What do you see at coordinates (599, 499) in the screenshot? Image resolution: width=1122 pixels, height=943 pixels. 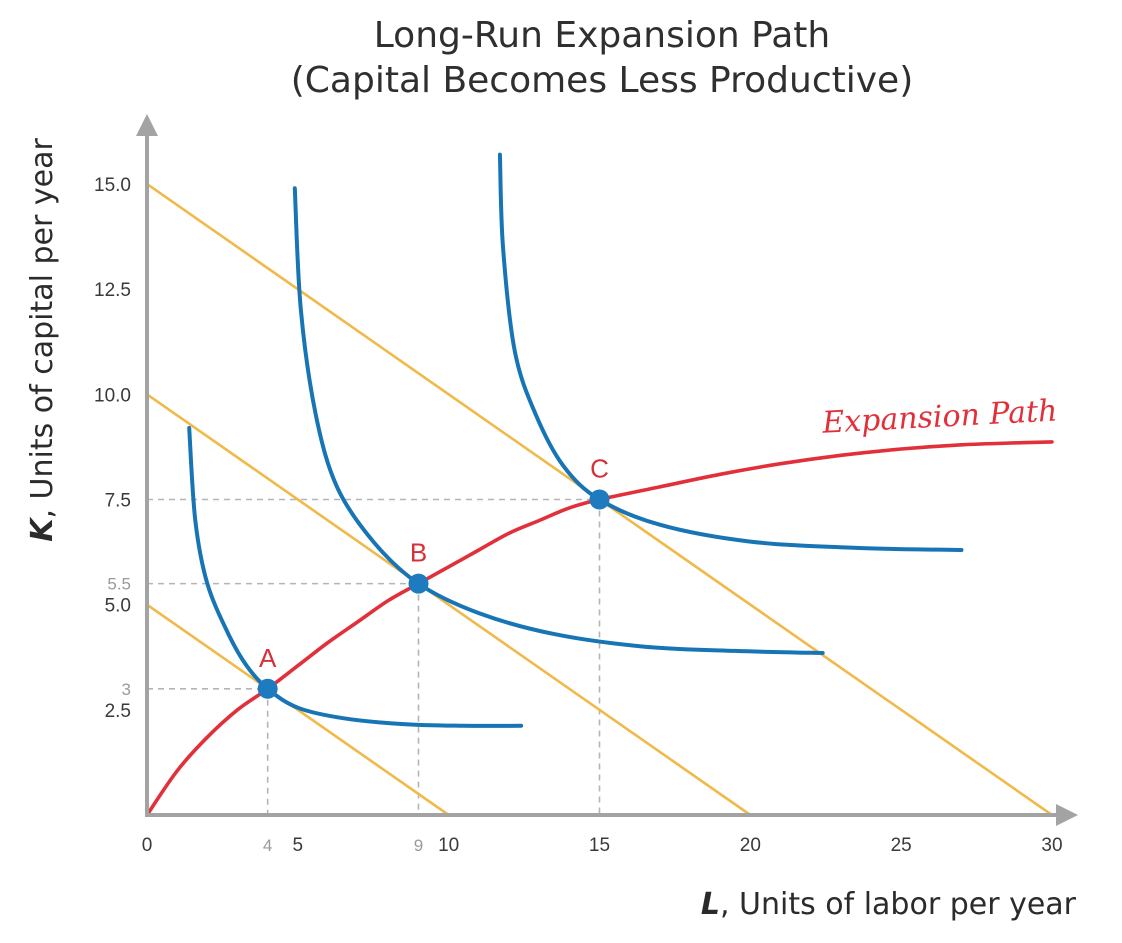 I see `point-C` at bounding box center [599, 499].